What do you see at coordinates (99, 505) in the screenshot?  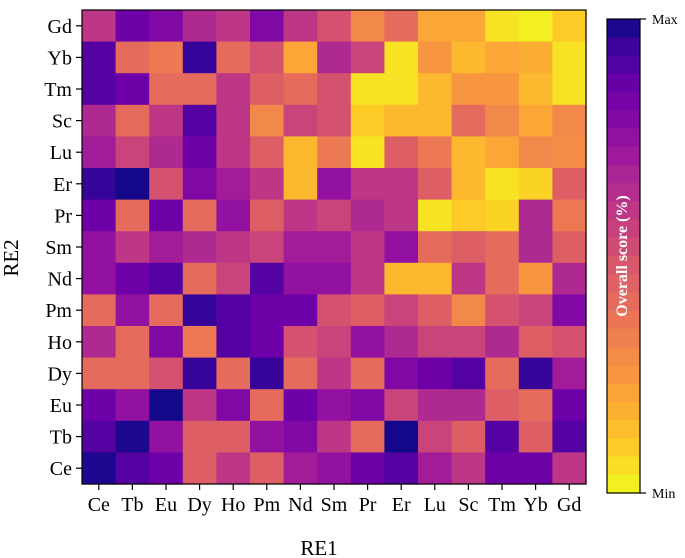 I see `x-tick-label-Ce: Ce` at bounding box center [99, 505].